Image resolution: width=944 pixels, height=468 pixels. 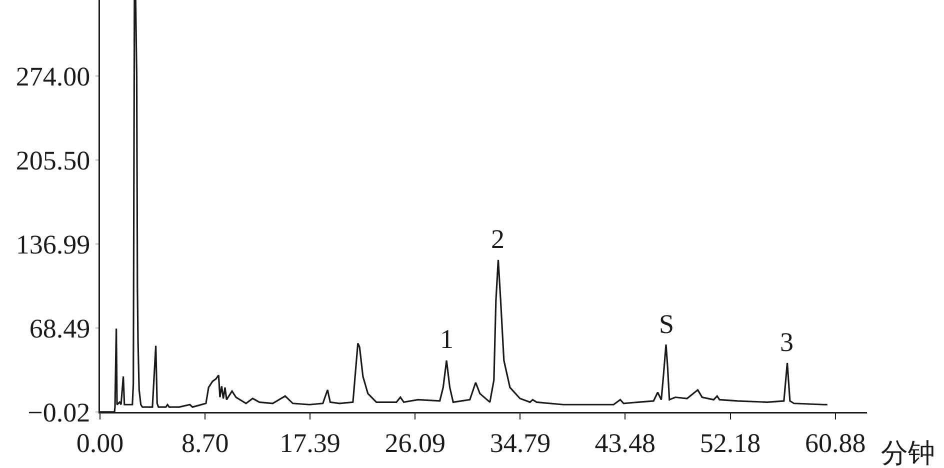 I want to click on x-axis-title: 分钟, so click(x=908, y=453).